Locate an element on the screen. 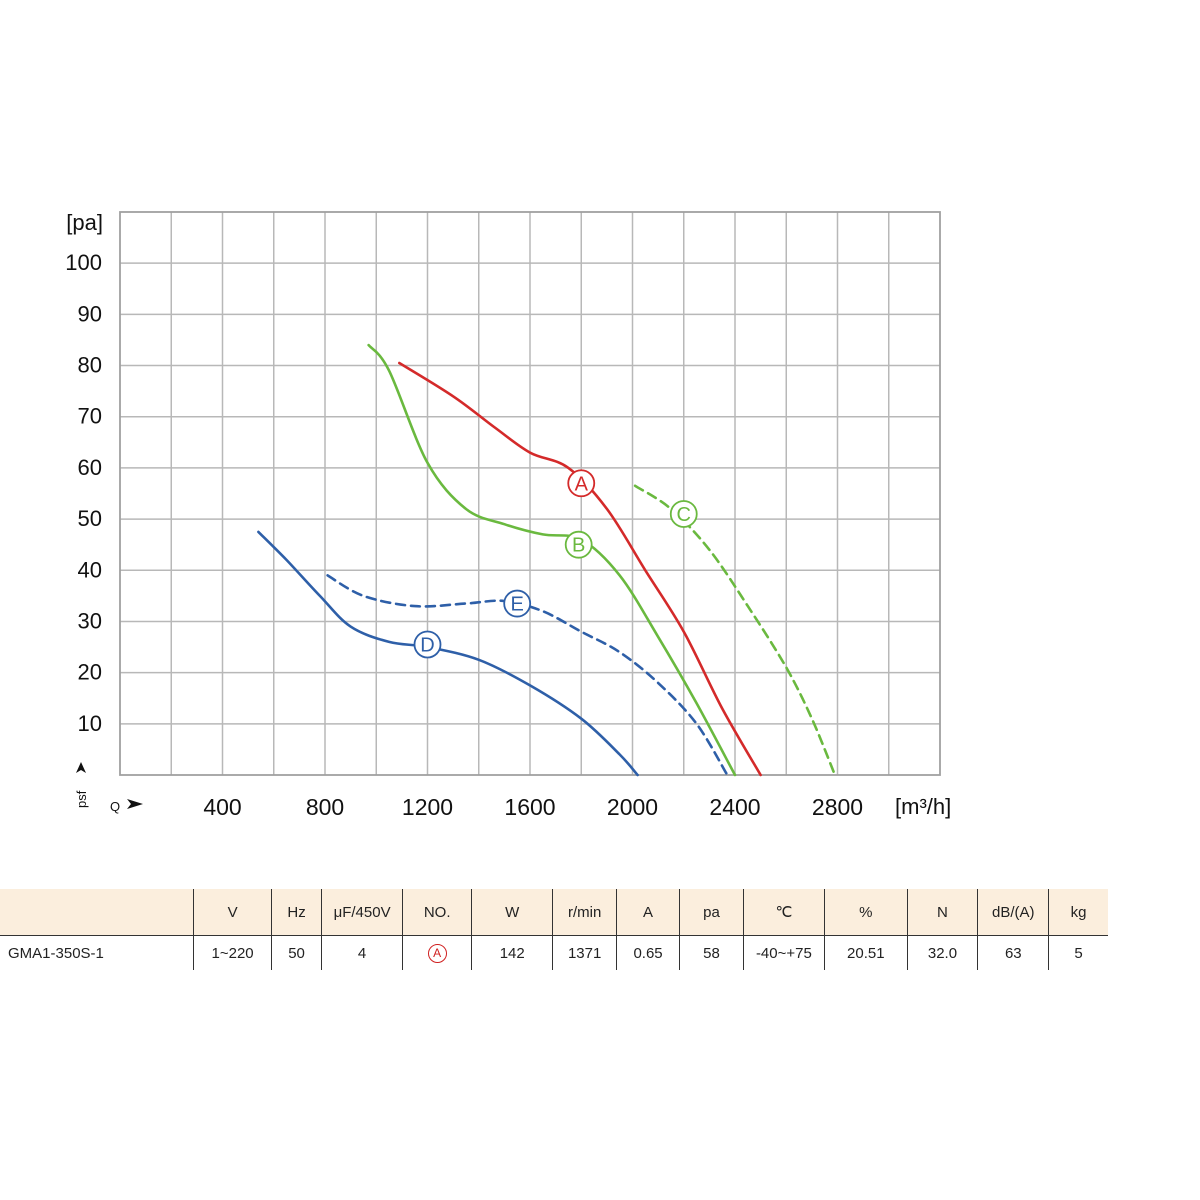 The height and width of the screenshot is (1200, 1200). y-tick-label: 30 is located at coordinates (90, 620).